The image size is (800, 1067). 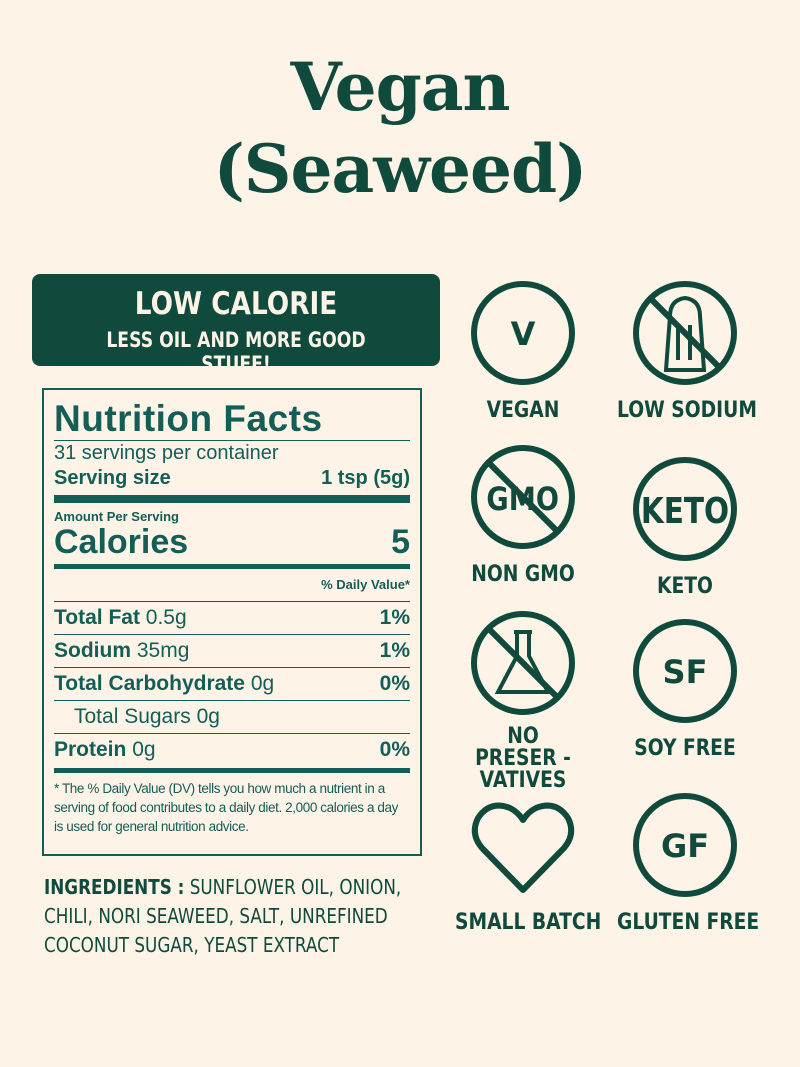 I want to click on badge-soy-free: SF SOY FREE, so click(x=685, y=689).